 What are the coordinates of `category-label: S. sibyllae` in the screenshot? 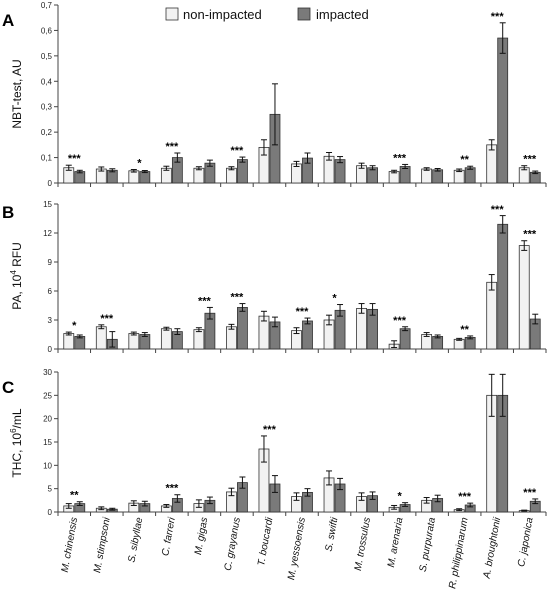 It's located at (136, 539).